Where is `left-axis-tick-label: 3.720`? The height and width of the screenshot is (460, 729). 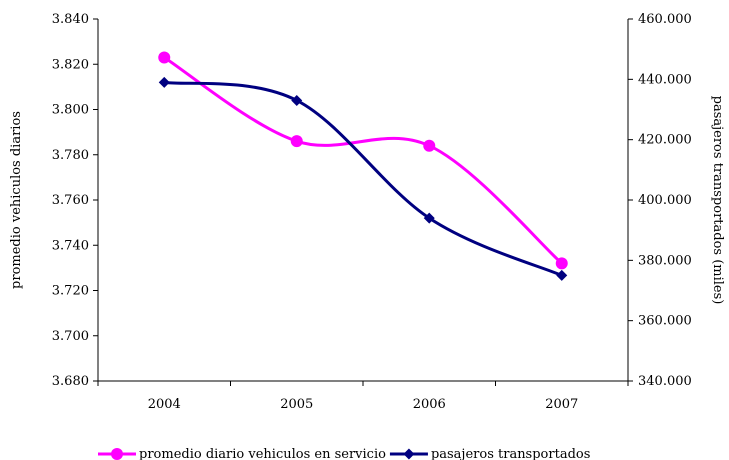
left-axis-tick-label: 3.720 is located at coordinates (70, 291).